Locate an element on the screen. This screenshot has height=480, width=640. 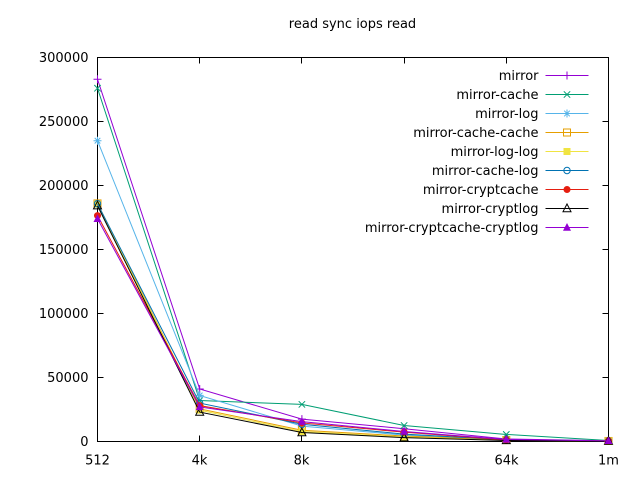
legend-label: mirror-cryptcache is located at coordinates (481, 190).